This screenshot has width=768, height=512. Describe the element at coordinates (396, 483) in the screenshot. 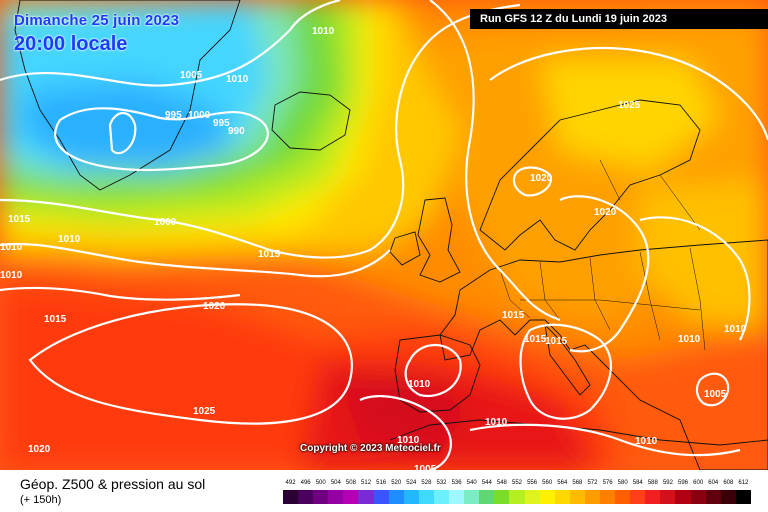

I see `scale-level-label: 520` at that location.